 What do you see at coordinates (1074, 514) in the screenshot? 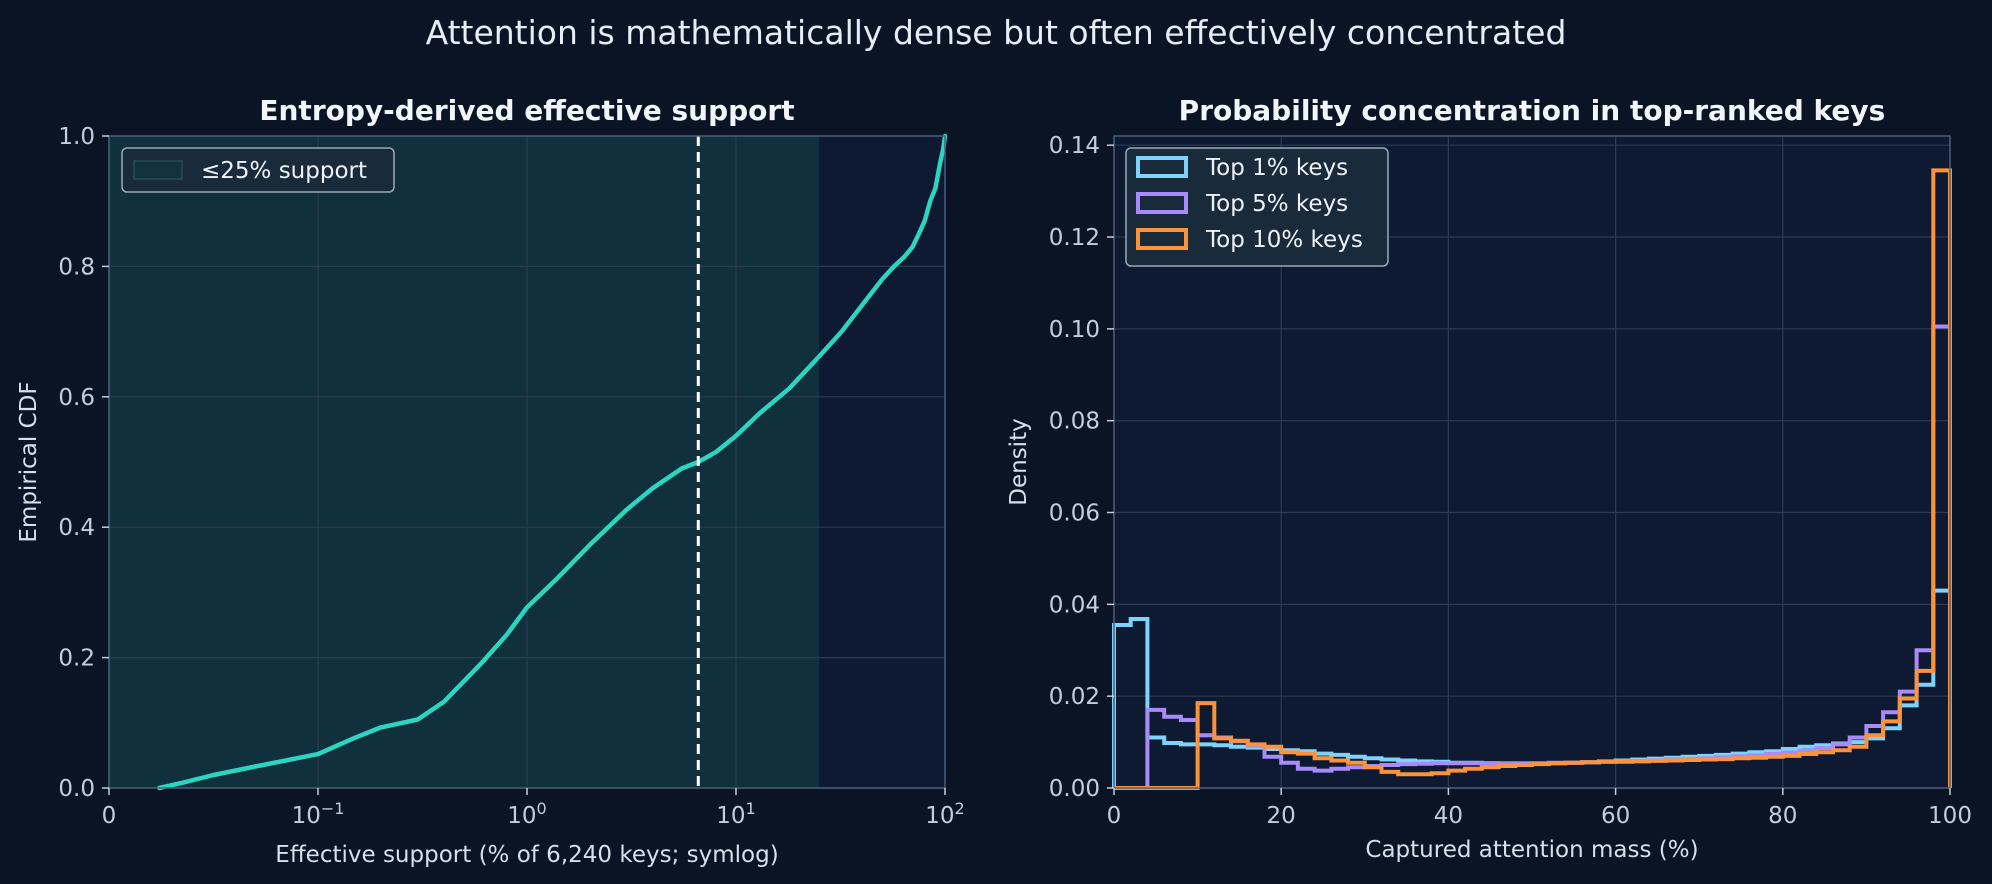
I see `hist-ytick-label-3: 0.06` at bounding box center [1074, 514].